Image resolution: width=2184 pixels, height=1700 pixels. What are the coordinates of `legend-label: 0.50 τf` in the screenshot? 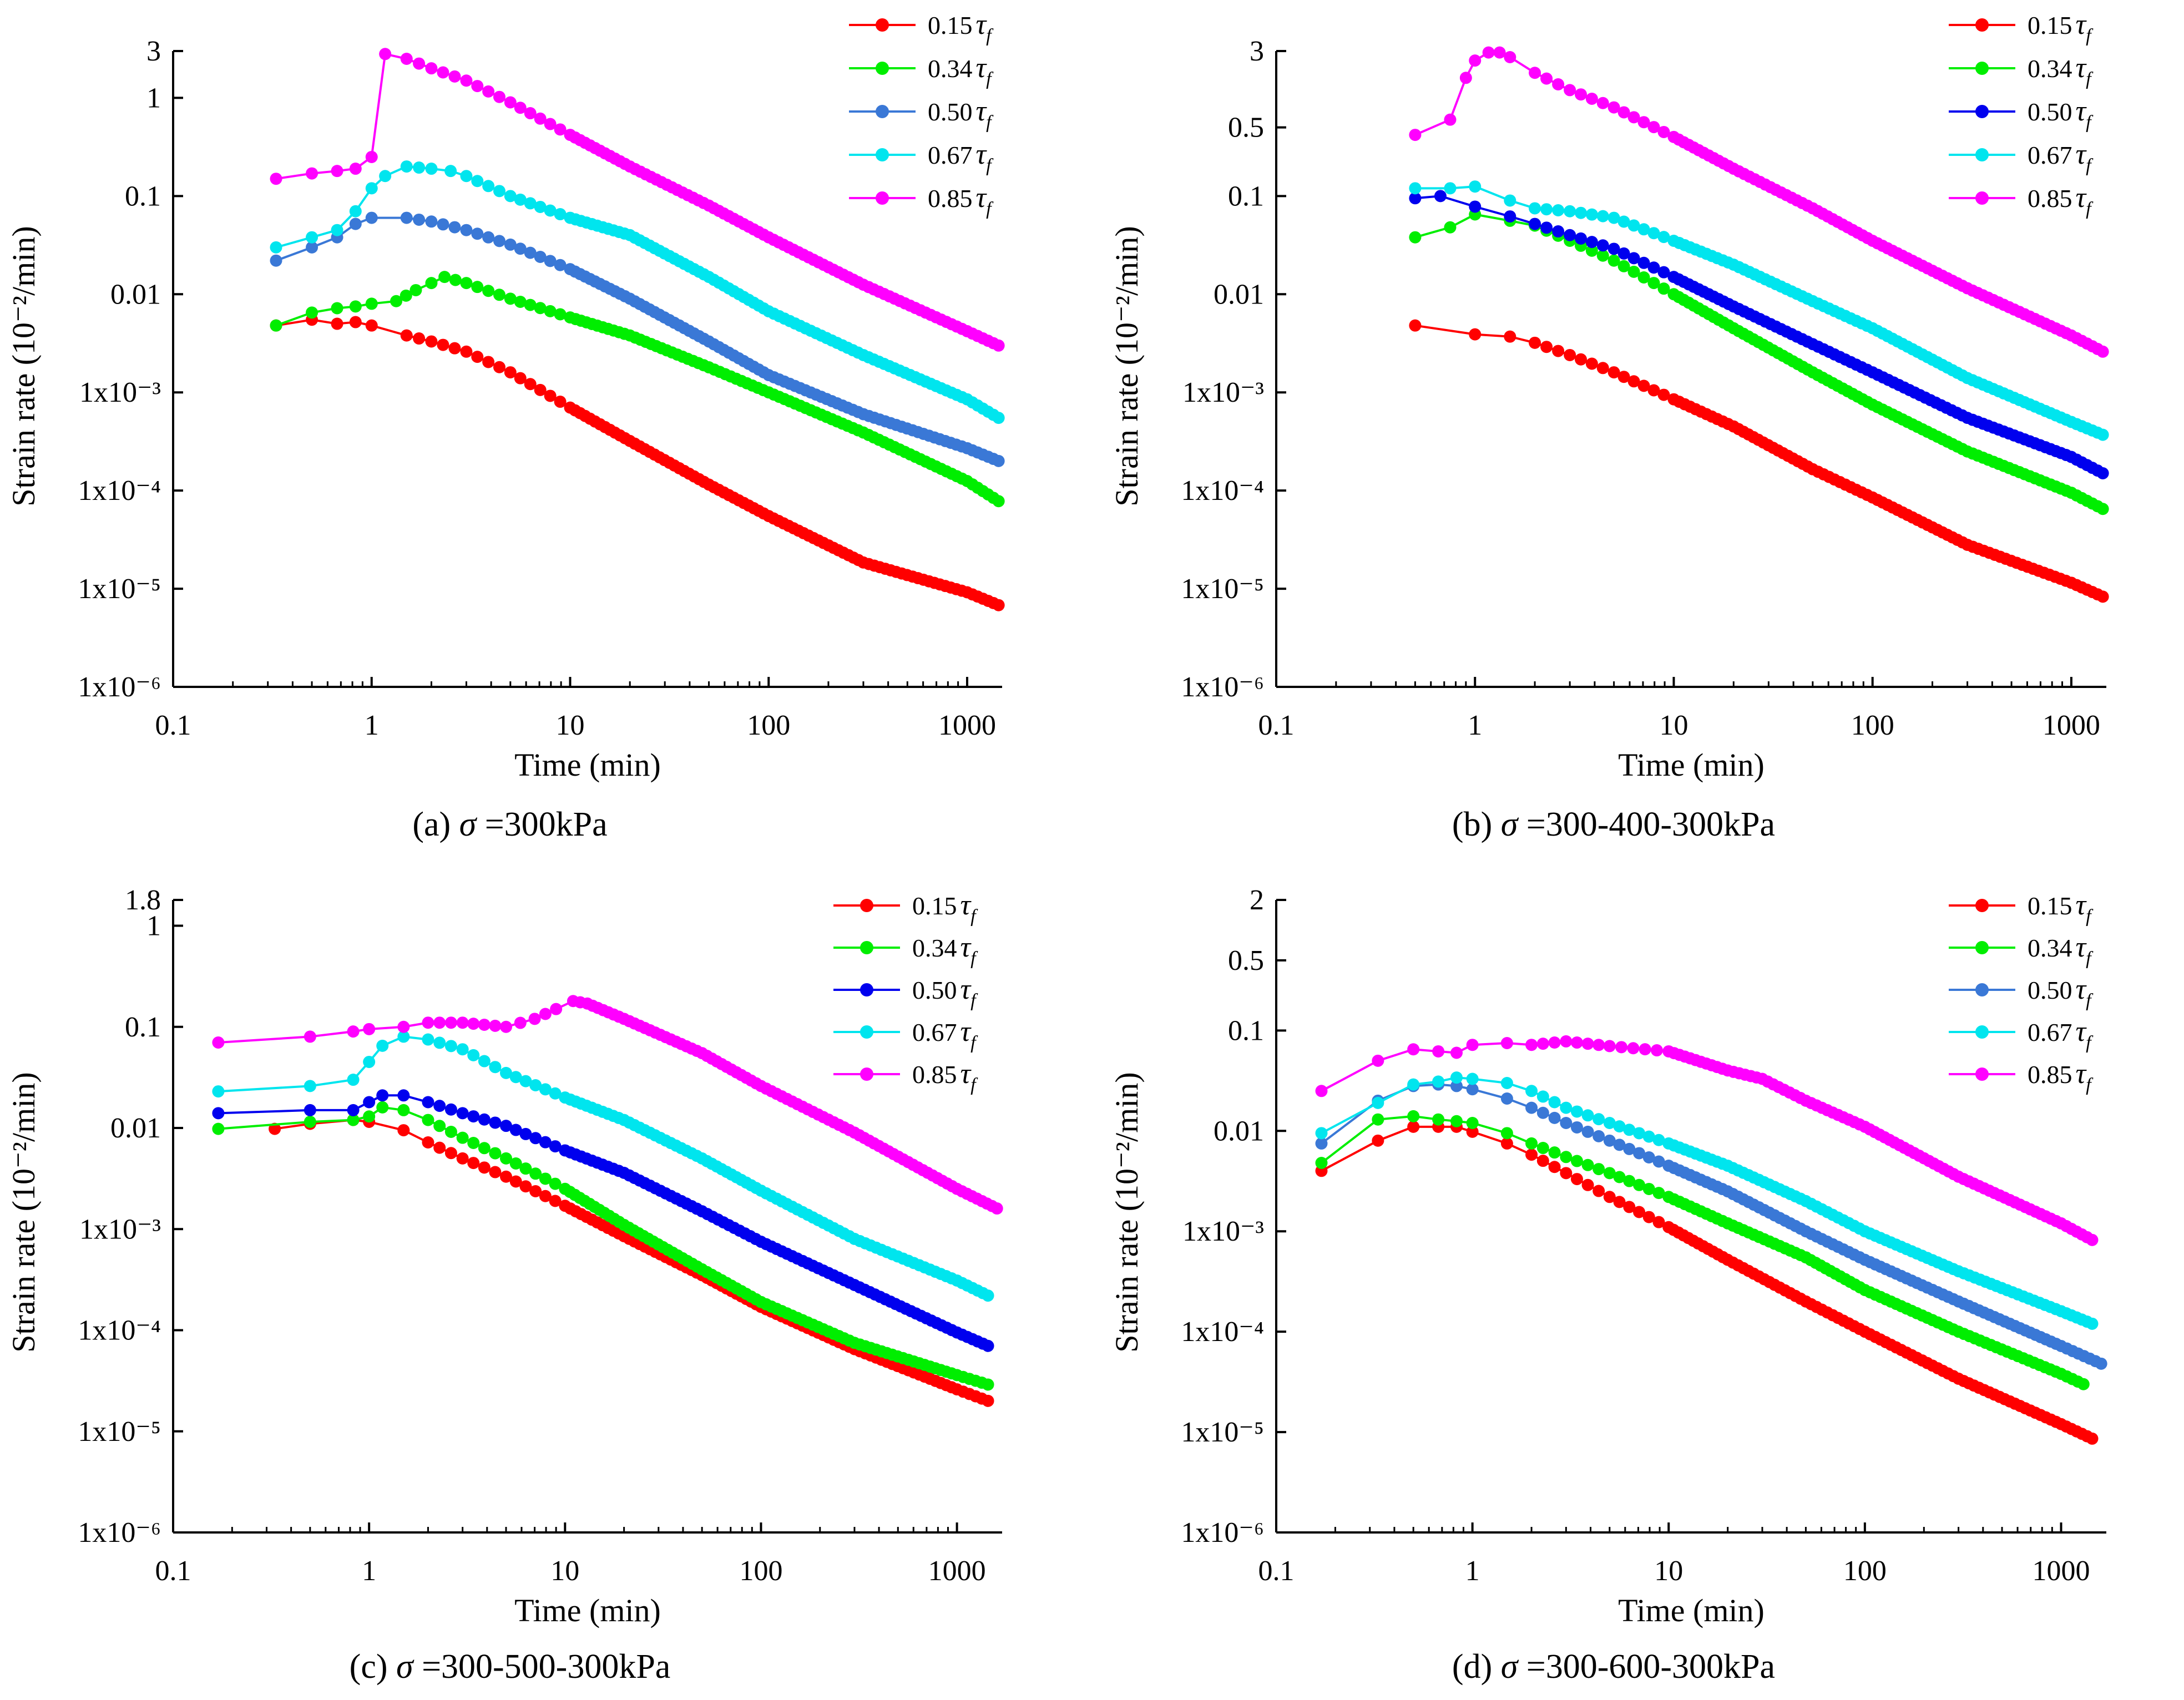 It's located at (961, 114).